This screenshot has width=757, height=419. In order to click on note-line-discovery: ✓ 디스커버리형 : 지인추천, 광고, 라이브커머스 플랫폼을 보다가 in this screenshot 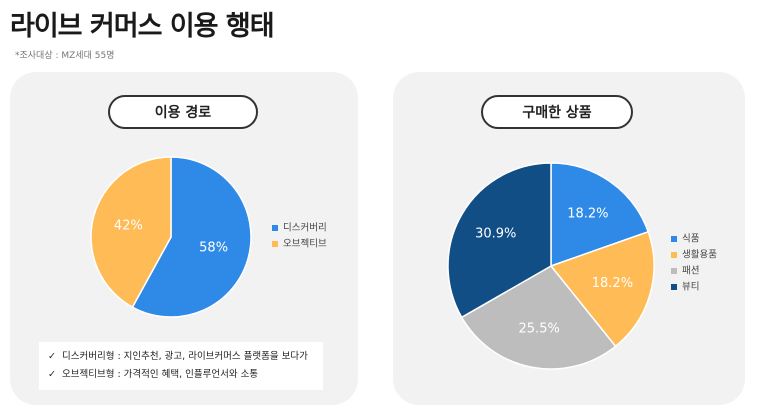, I will do `click(181, 357)`.